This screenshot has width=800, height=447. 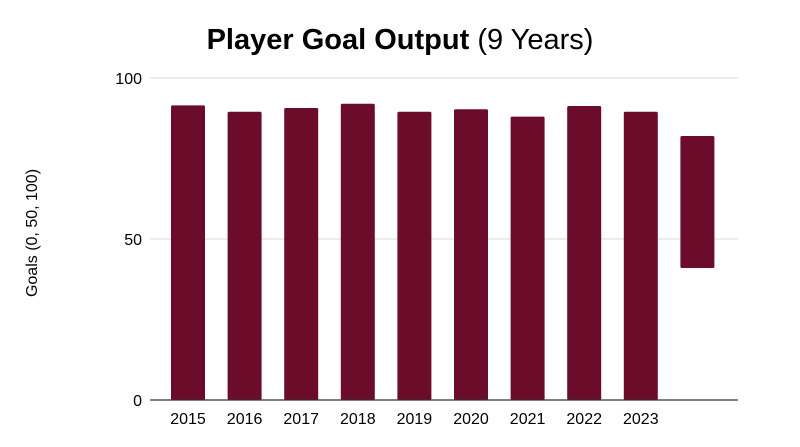 What do you see at coordinates (528, 419) in the screenshot?
I see `x-tick-label: 2021` at bounding box center [528, 419].